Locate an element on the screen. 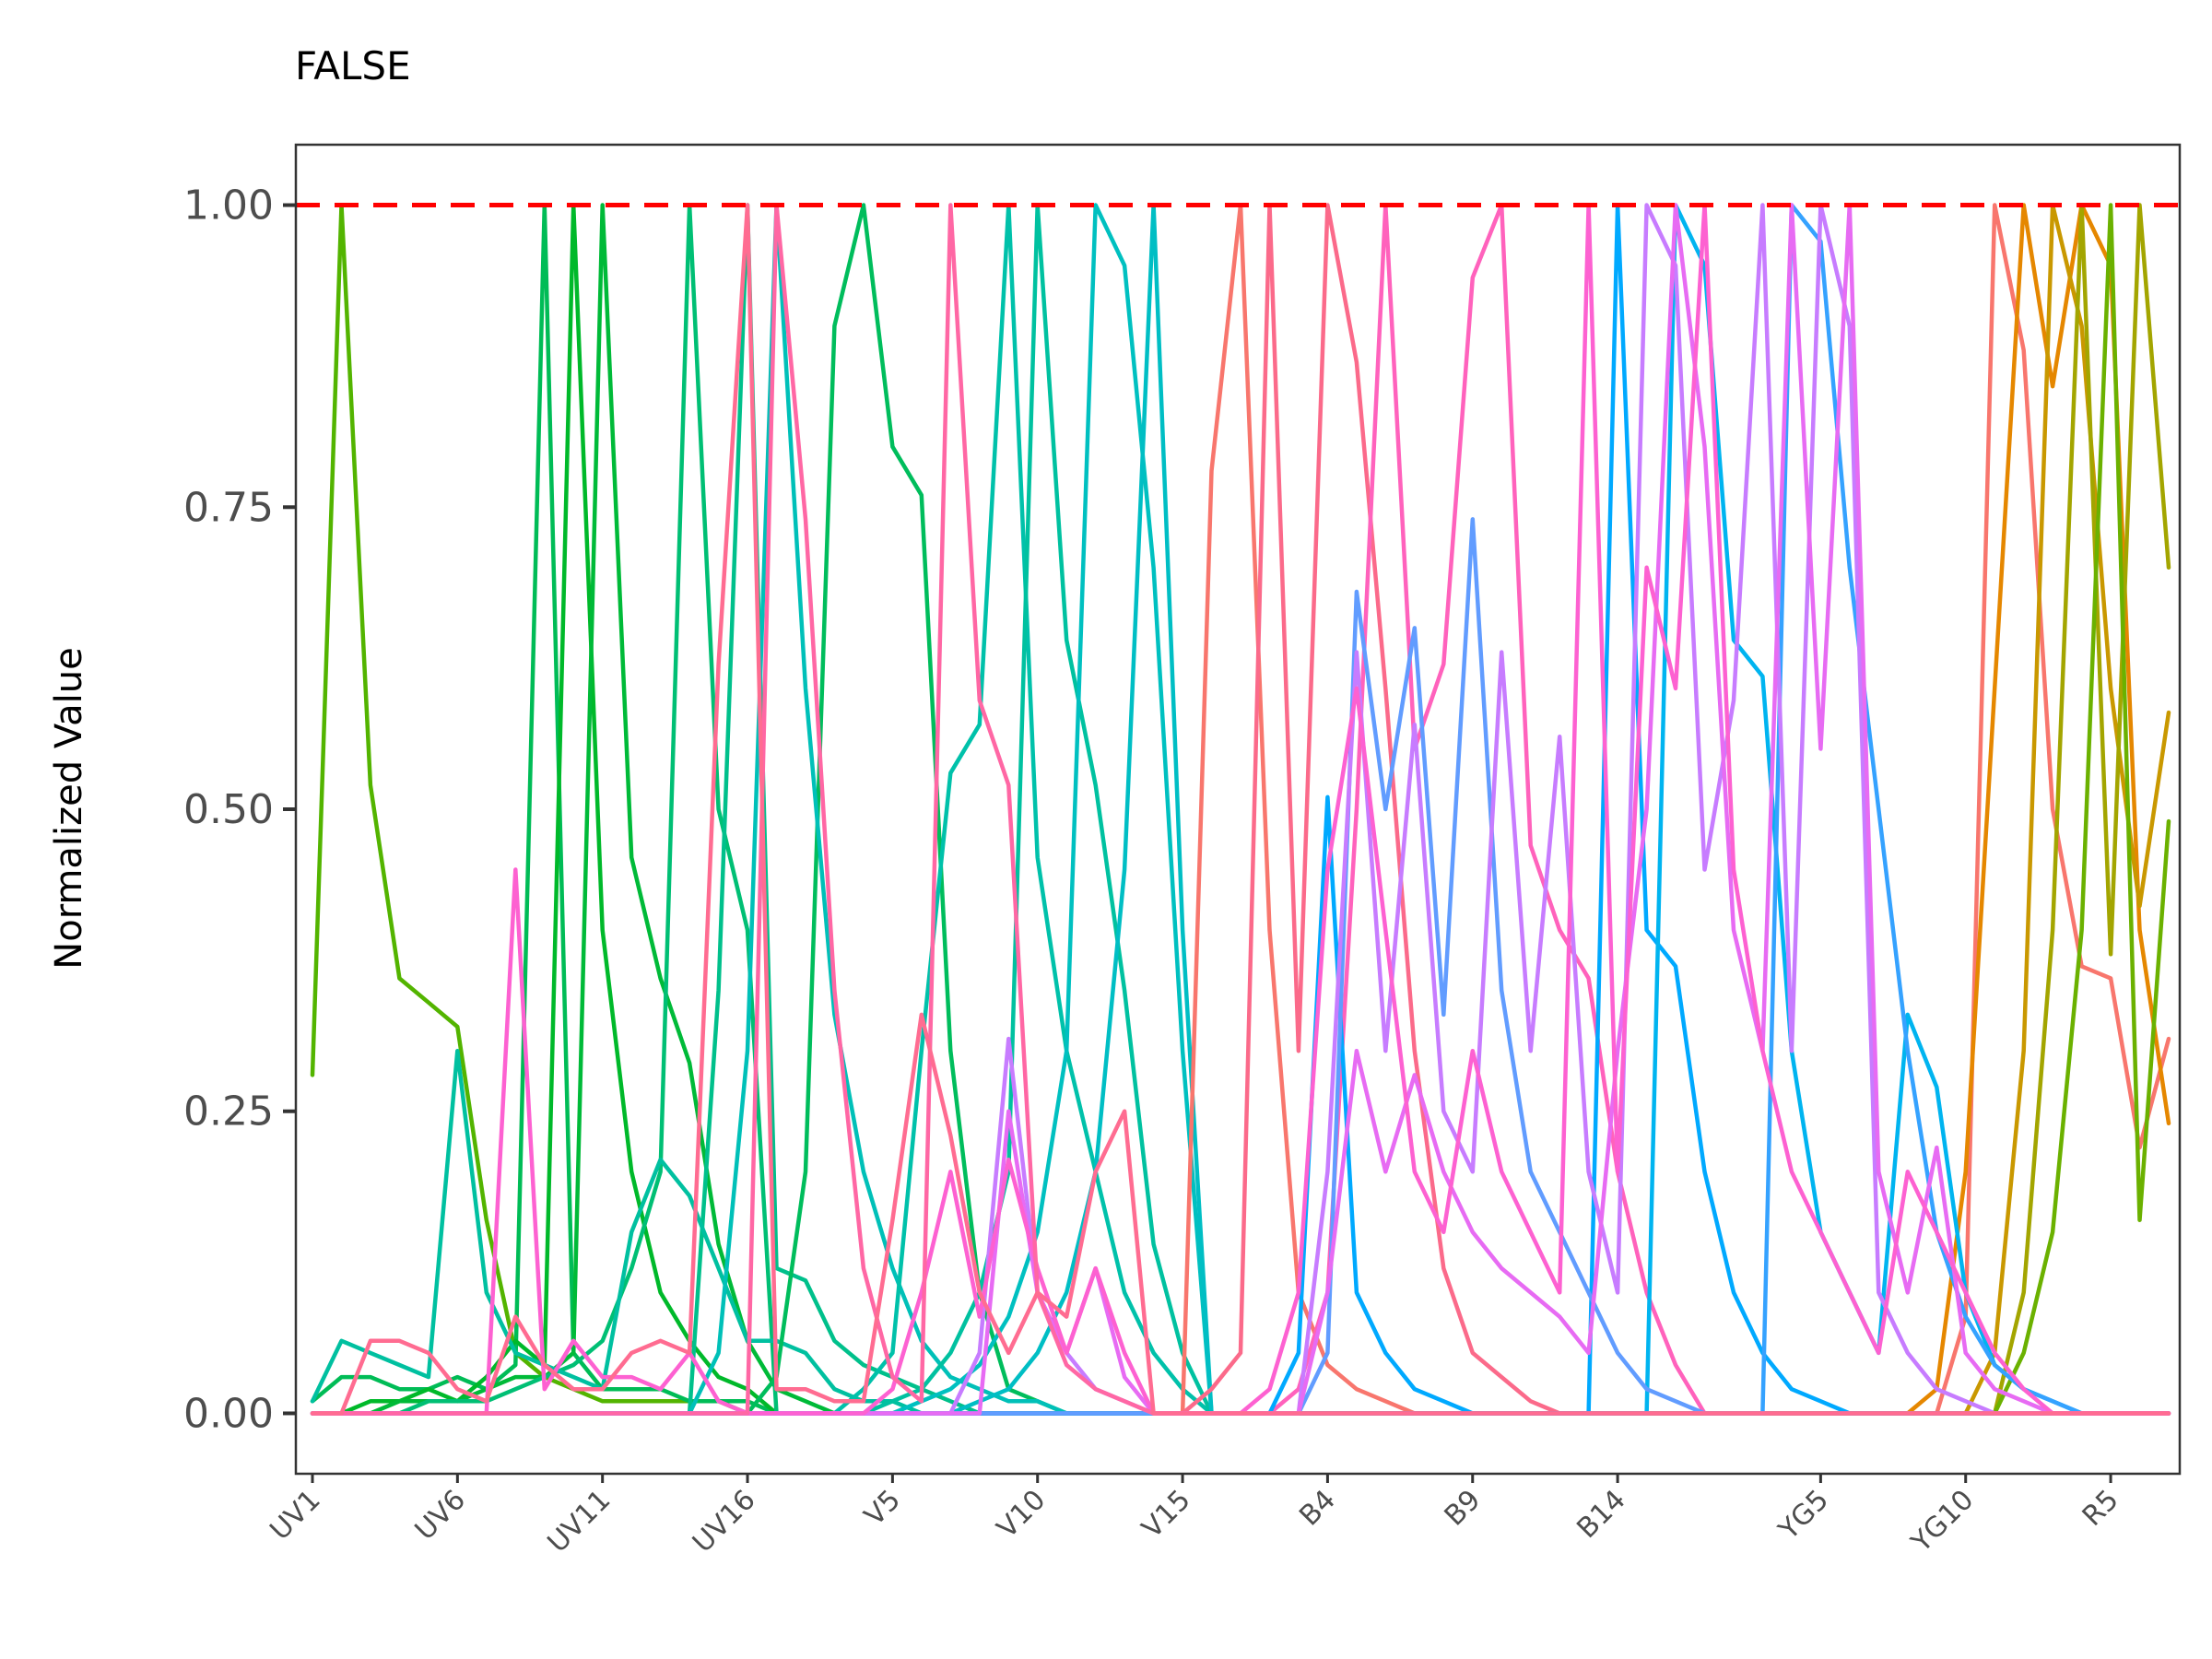 This screenshot has width=2212, height=1659. y-tick-label: 0.75 is located at coordinates (228, 507).